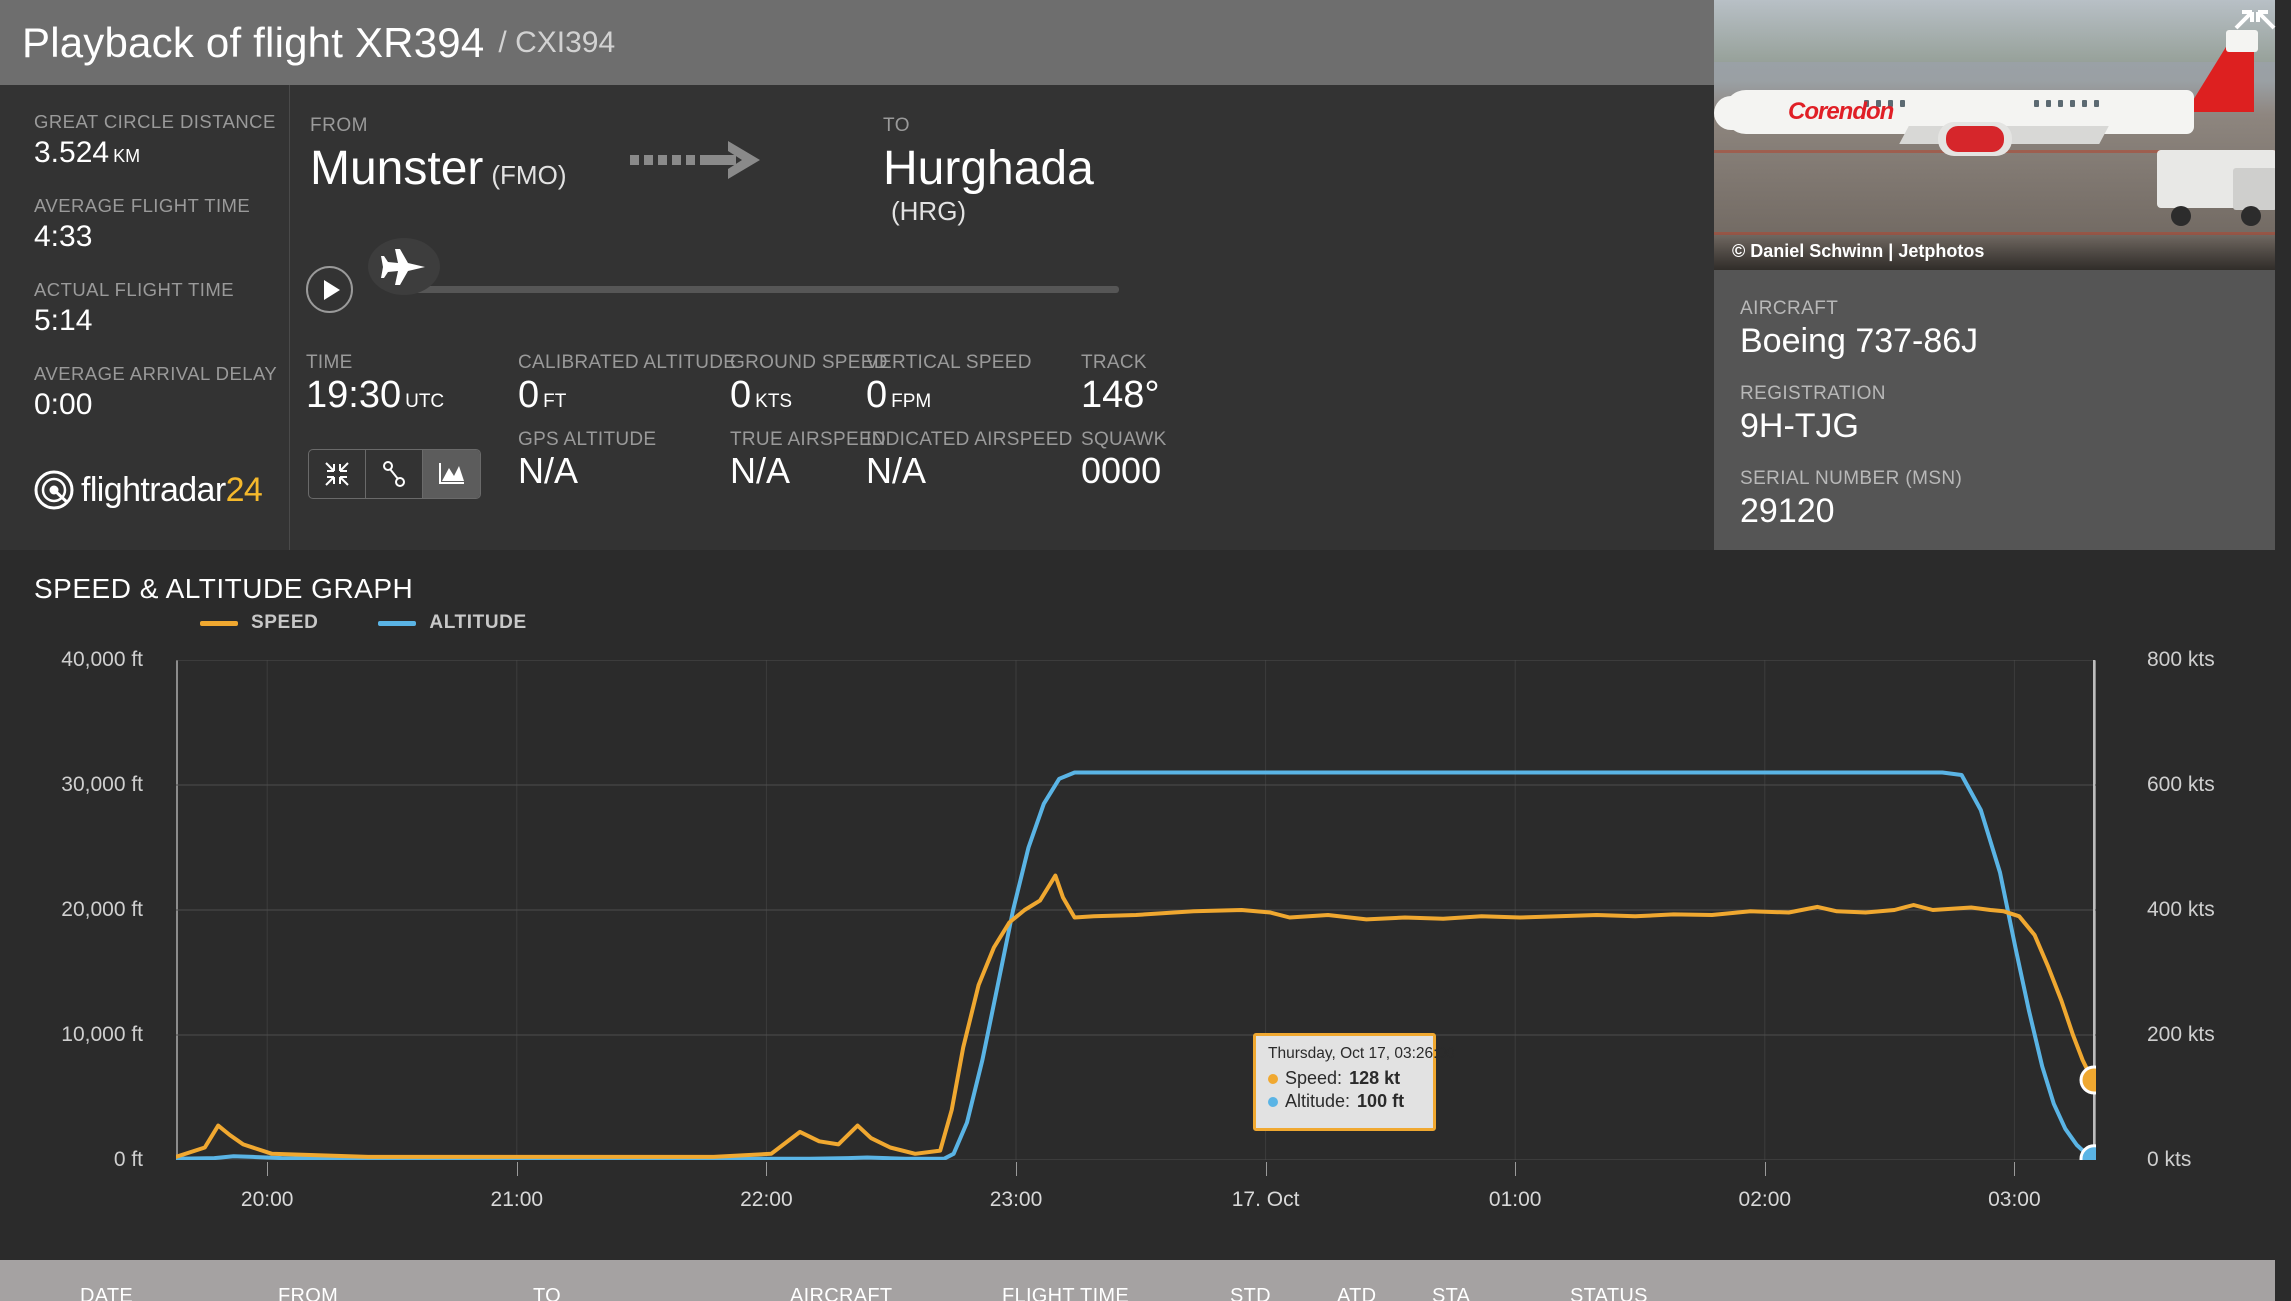  What do you see at coordinates (627, 421) in the screenshot?
I see `telemetry-altitude: CALIBRATED ALTITUDE 0 FT GPS ALTITUDE N/A` at bounding box center [627, 421].